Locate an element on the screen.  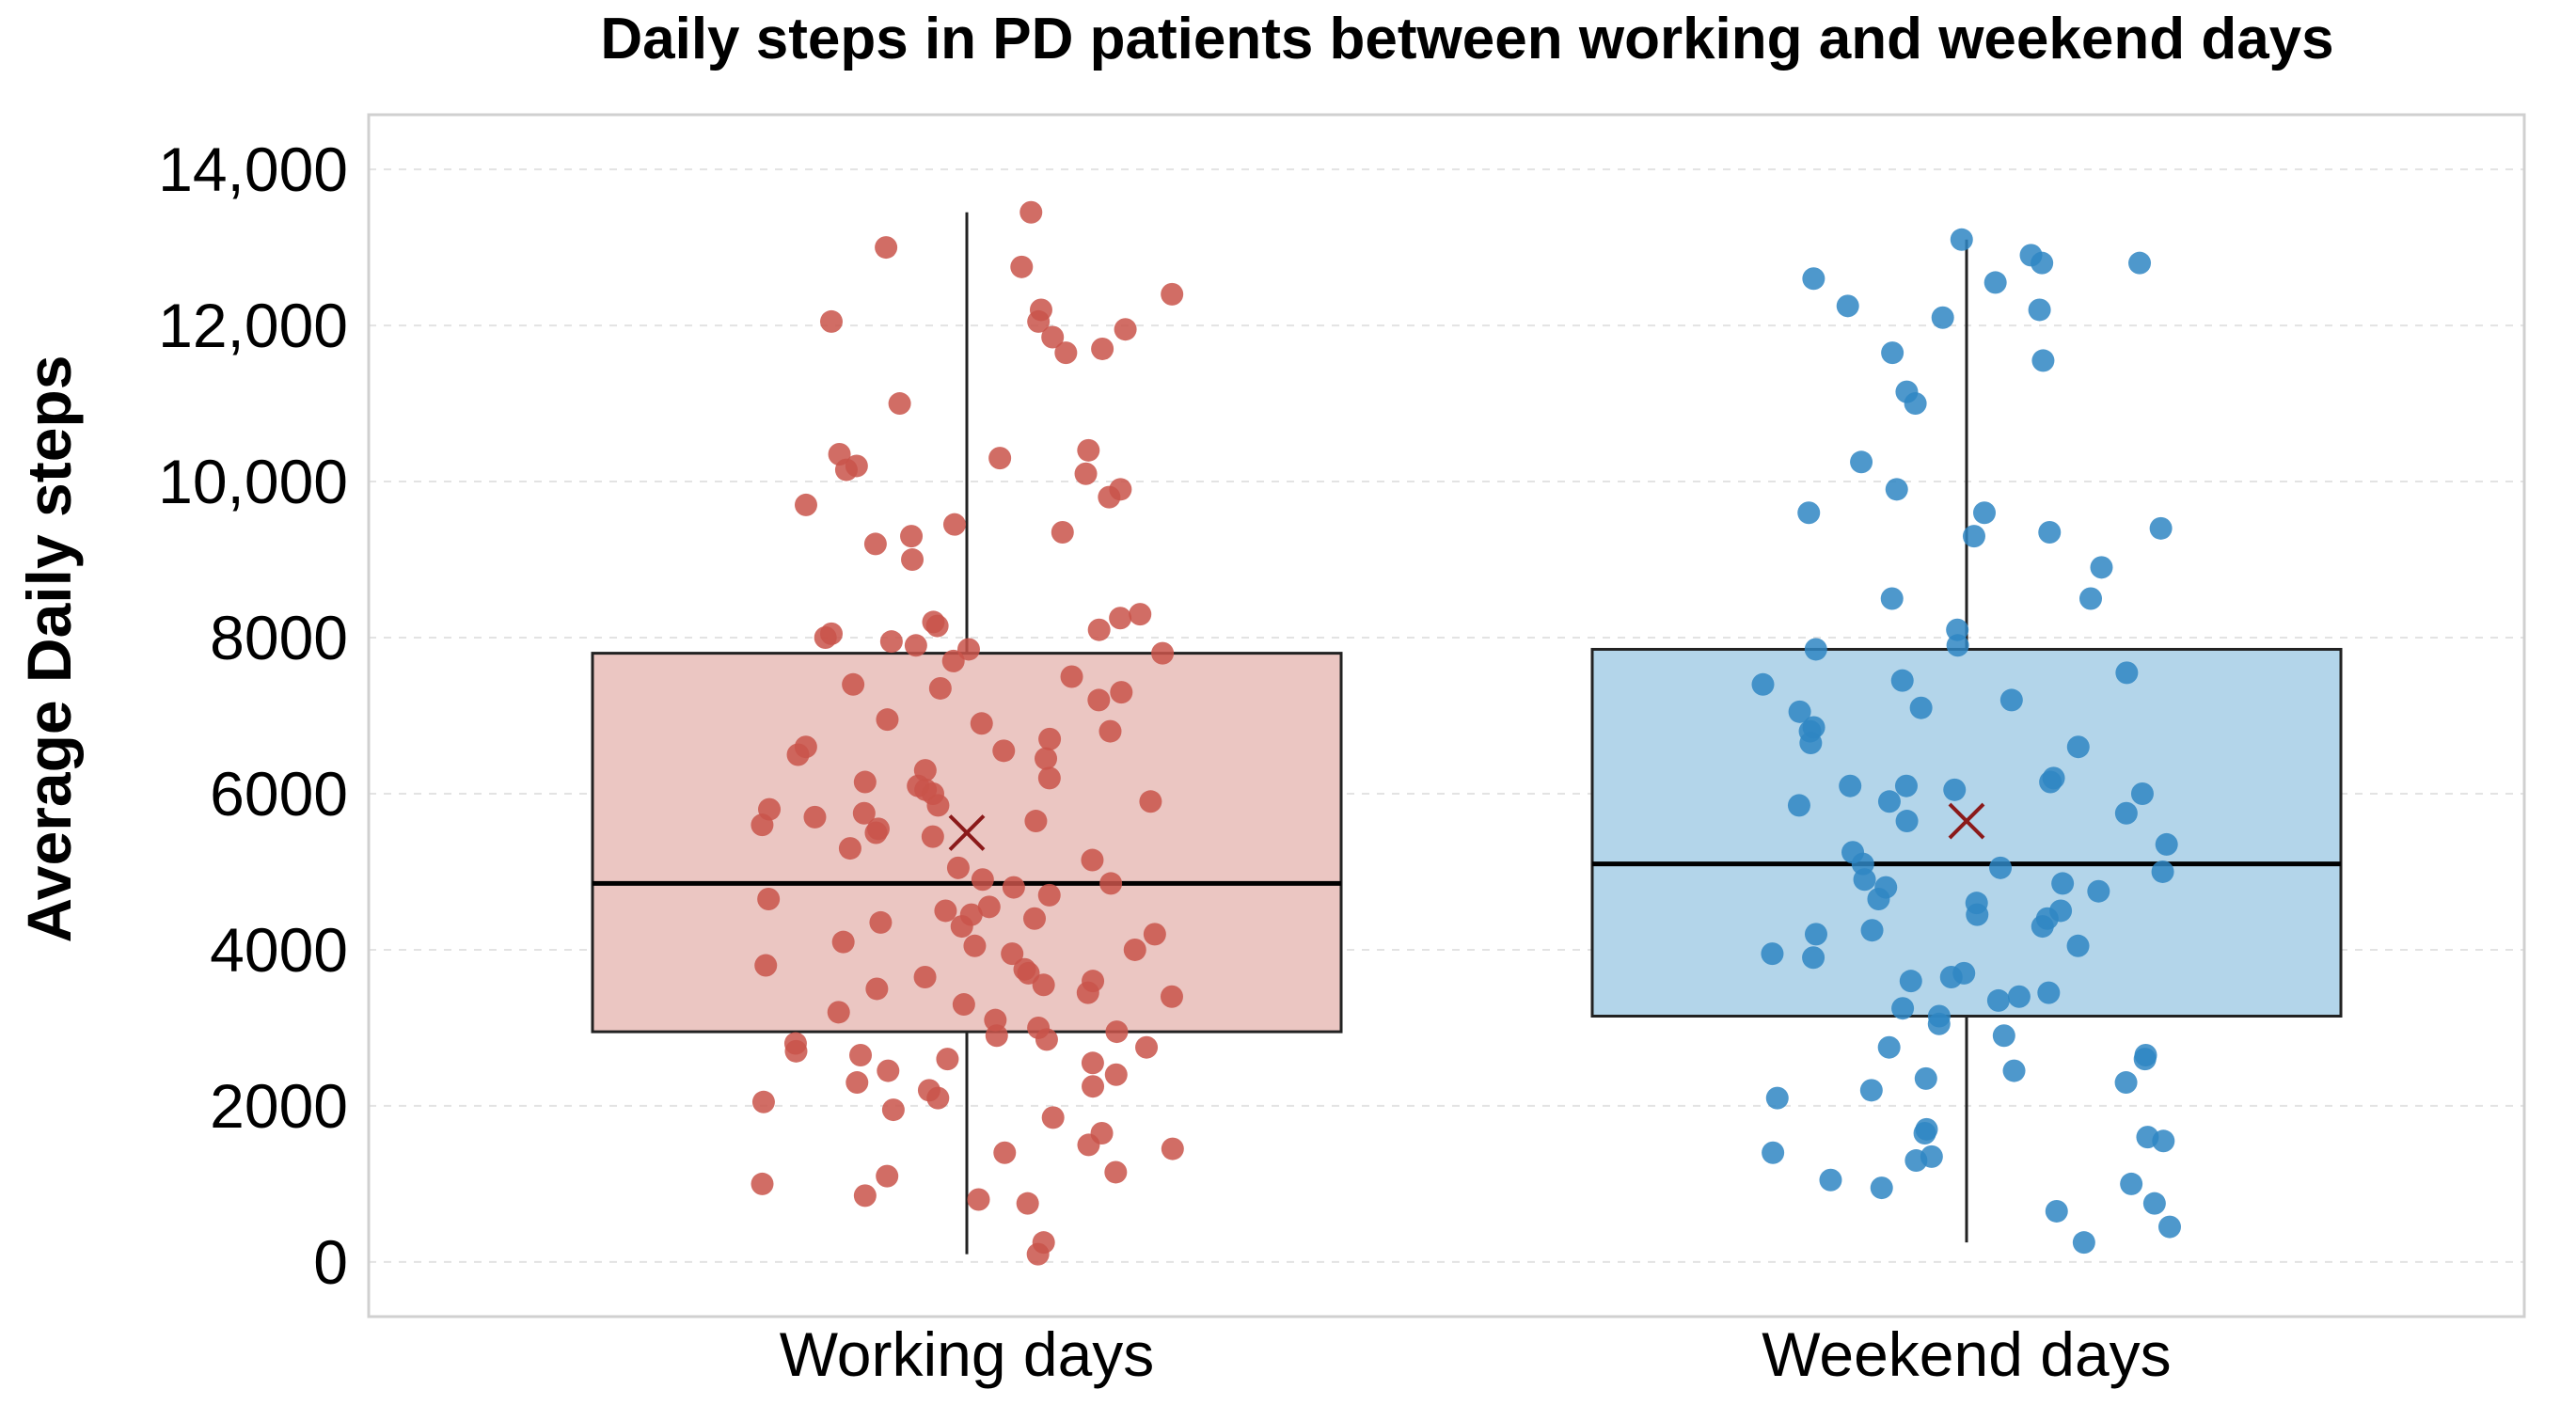
y-tick-label: 0 is located at coordinates (330, 1262).